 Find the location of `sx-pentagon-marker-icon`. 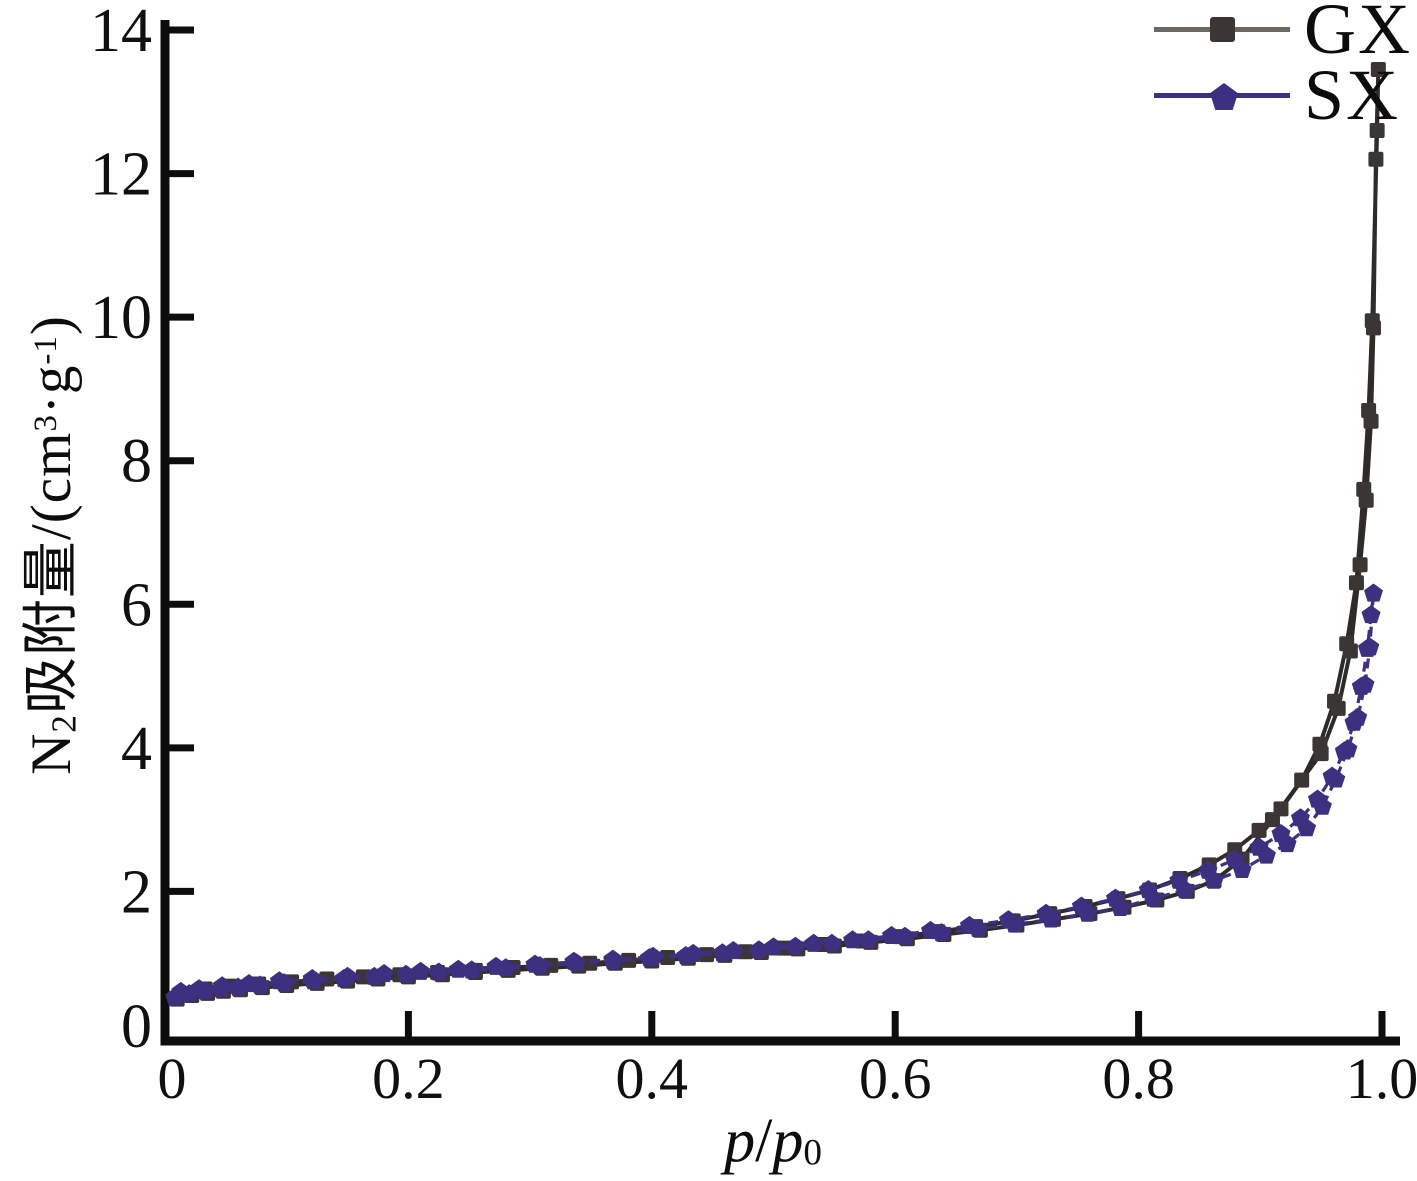

sx-pentagon-marker-icon is located at coordinates (1224, 96).